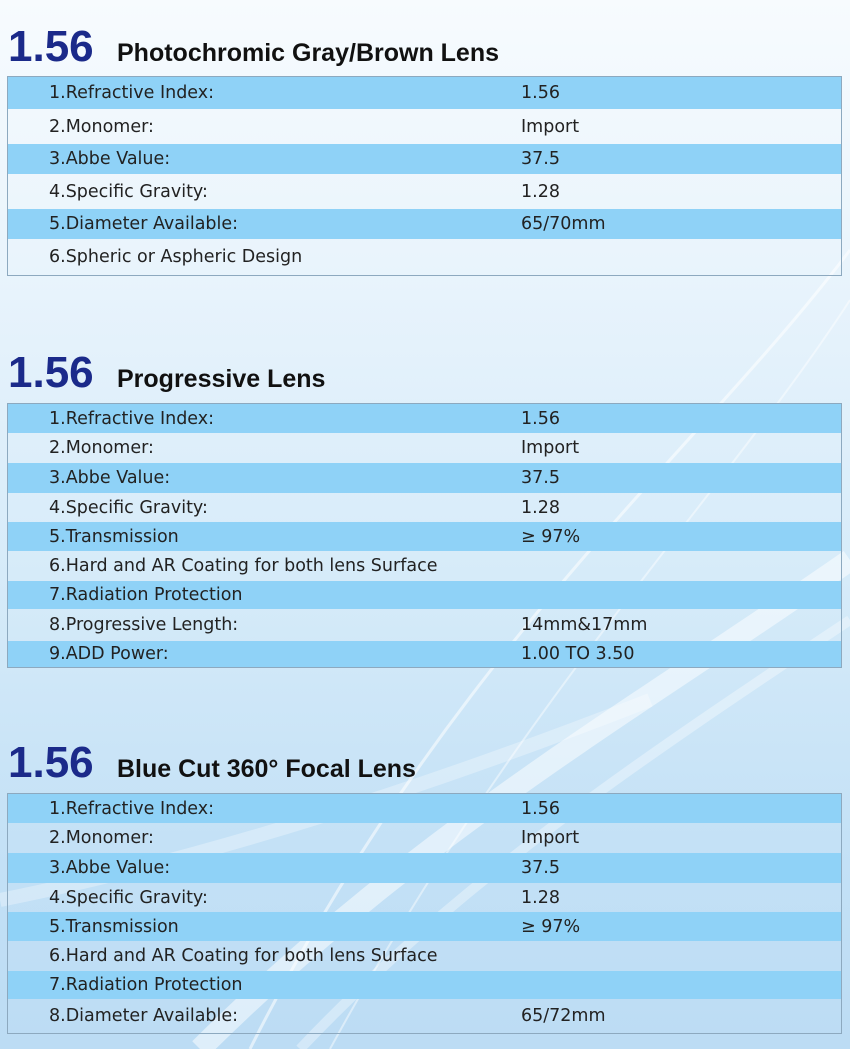  Describe the element at coordinates (266, 769) in the screenshot. I see `section-title: Blue Cut 360° Focal Lens` at that location.